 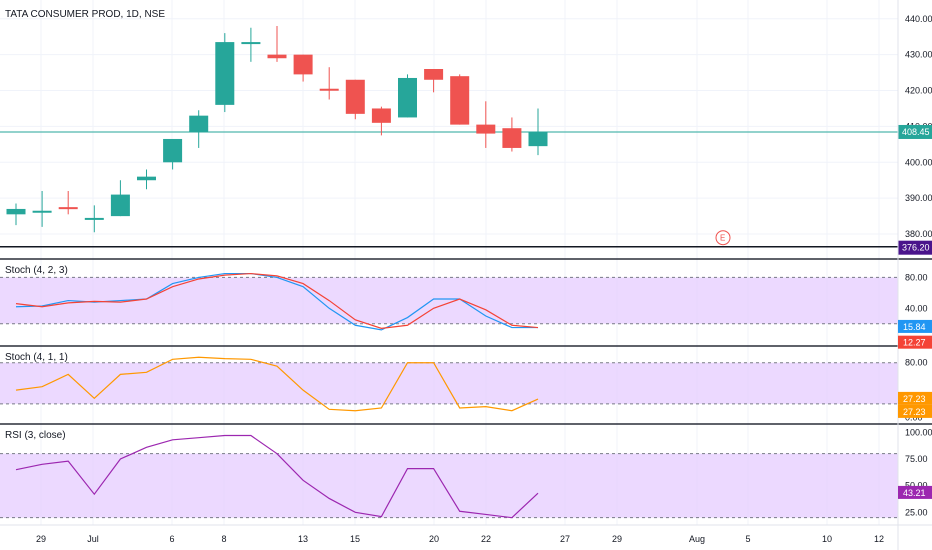 I want to click on indicator-tick-label: 25.00, so click(x=916, y=512).